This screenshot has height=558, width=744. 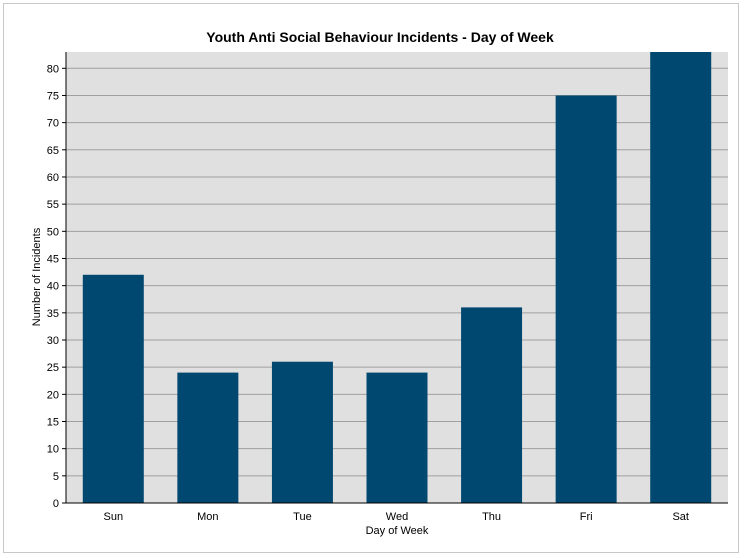 I want to click on y-axis-label: Number of Incidents, so click(x=37, y=276).